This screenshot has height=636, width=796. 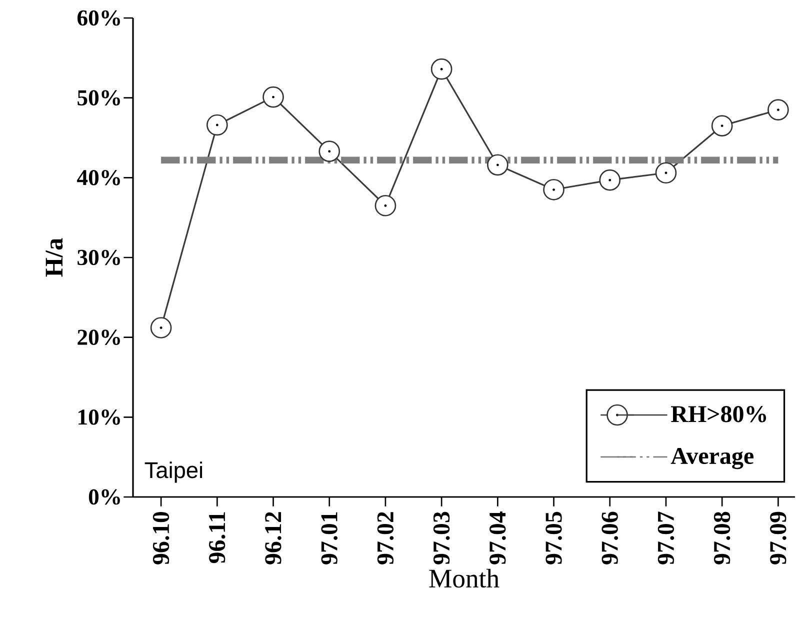 I want to click on x-tick-label: 97.07, so click(x=666, y=538).